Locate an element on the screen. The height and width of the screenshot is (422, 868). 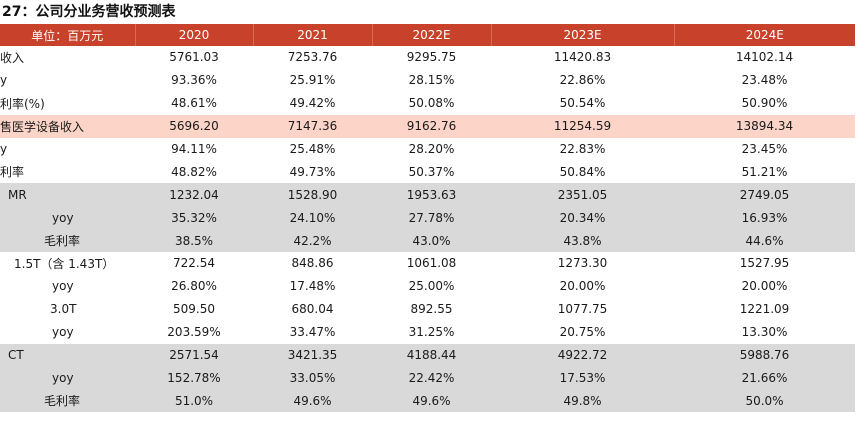
cell-2021: 42.2% is located at coordinates (312, 241).